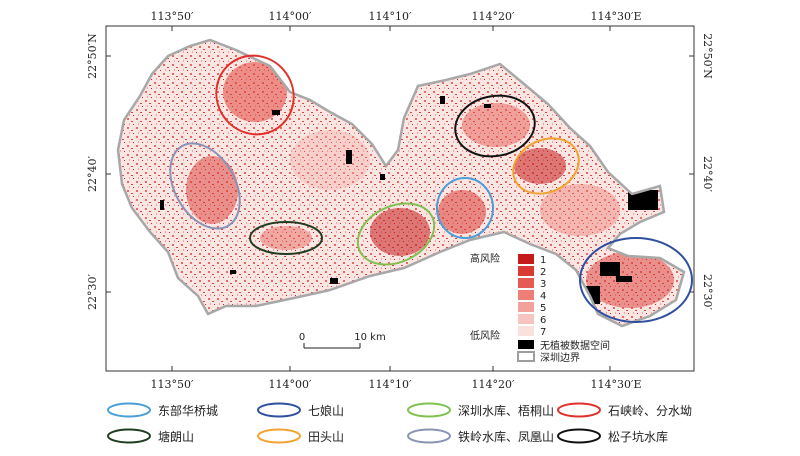 This screenshot has width=800, height=456. I want to click on ellipse-qiniangshan, so click(636, 280).